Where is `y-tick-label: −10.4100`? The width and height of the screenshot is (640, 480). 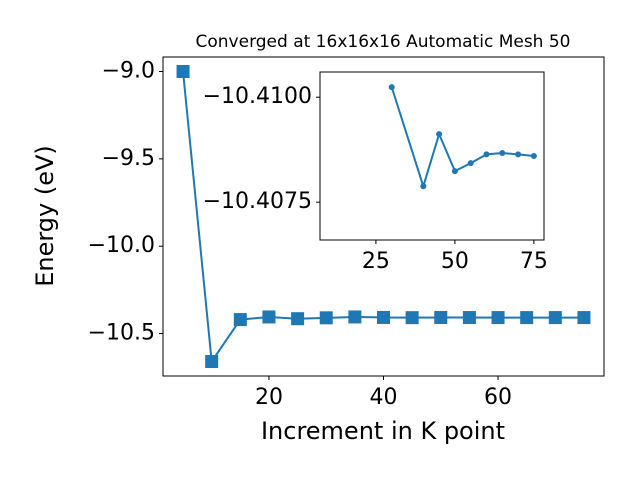 y-tick-label: −10.4100 is located at coordinates (257, 96).